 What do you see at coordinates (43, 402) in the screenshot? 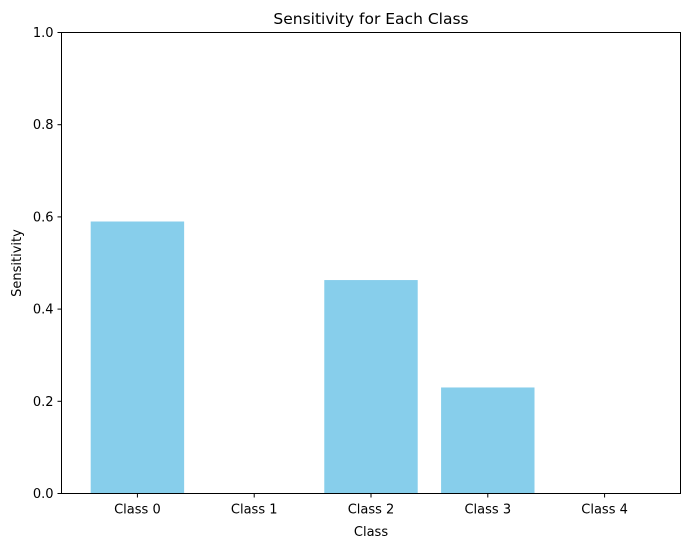
I see `y-tick-label-1: 0.2` at bounding box center [43, 402].